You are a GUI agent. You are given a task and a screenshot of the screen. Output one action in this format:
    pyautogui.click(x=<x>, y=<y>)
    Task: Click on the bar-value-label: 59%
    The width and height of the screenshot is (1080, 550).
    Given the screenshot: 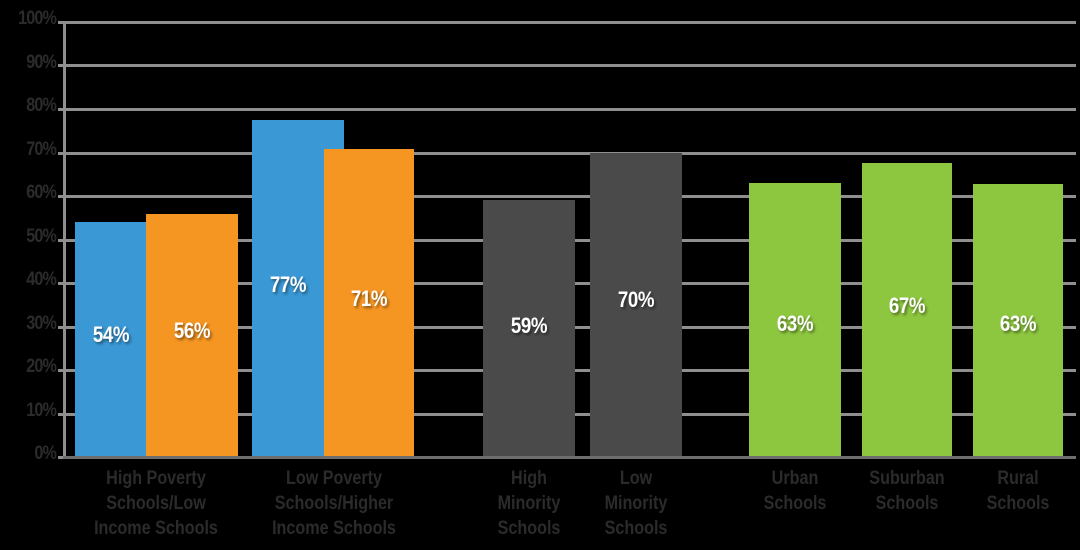 What is the action you would take?
    pyautogui.click(x=529, y=325)
    